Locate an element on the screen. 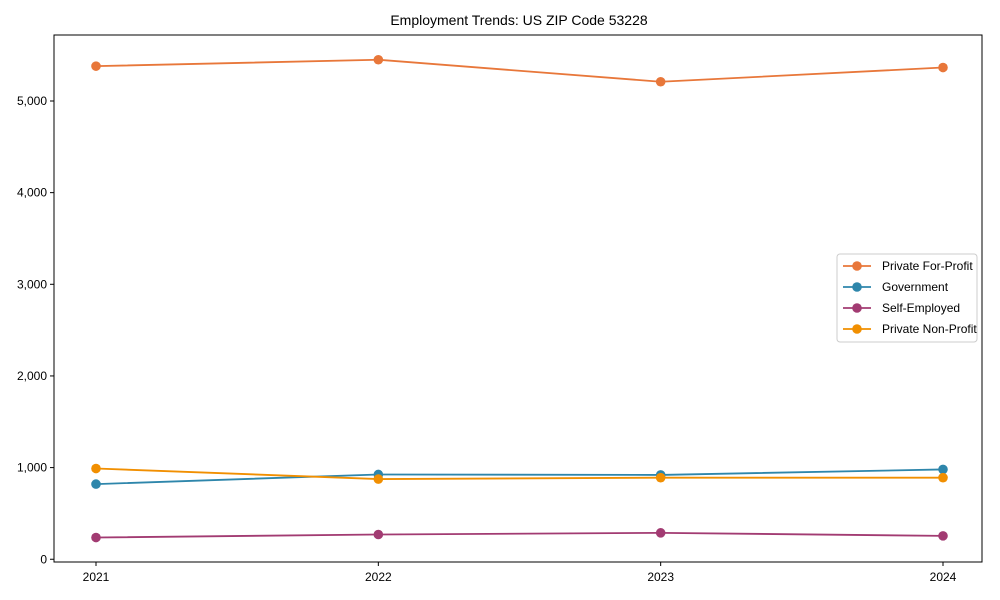 The width and height of the screenshot is (1000, 600). legend-item: Self-Employed is located at coordinates (901, 308).